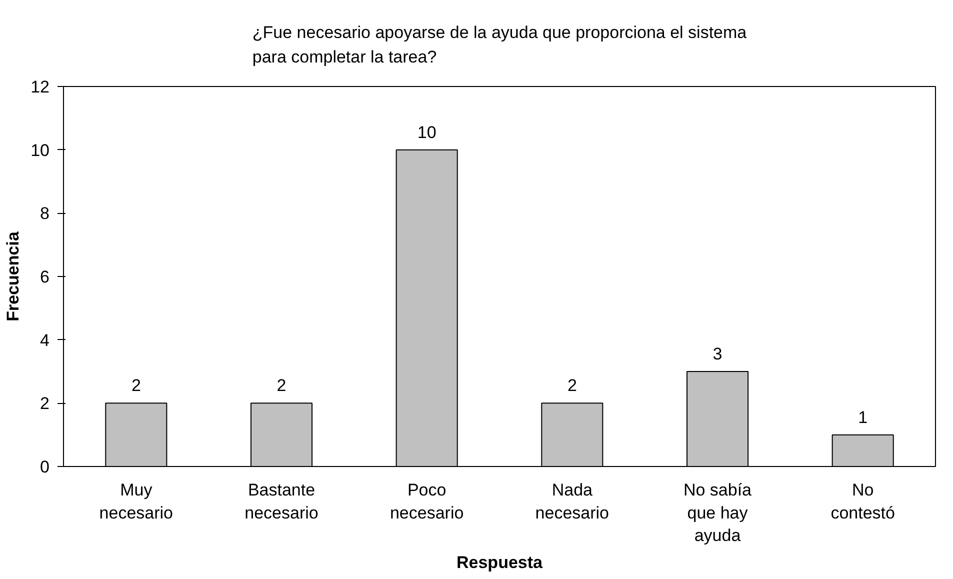 This screenshot has width=953, height=579. What do you see at coordinates (862, 501) in the screenshot?
I see `x-tick-label: No contestó` at bounding box center [862, 501].